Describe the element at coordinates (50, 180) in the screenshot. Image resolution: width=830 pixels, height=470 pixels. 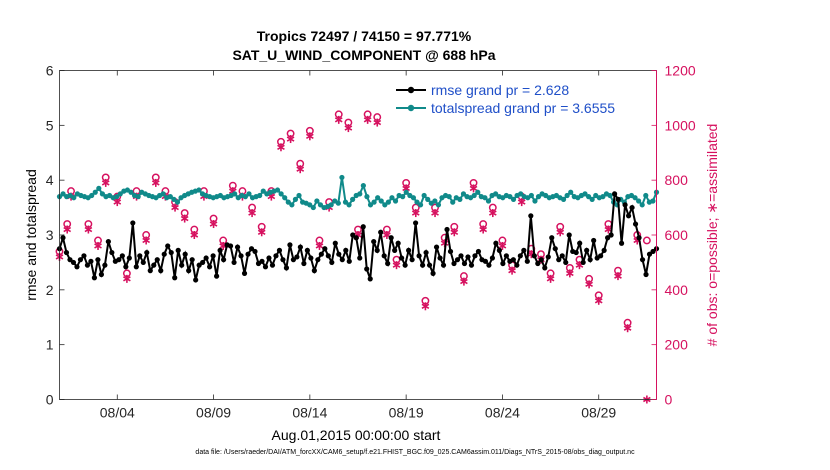
I see `y-tick-label-left: 4` at that location.